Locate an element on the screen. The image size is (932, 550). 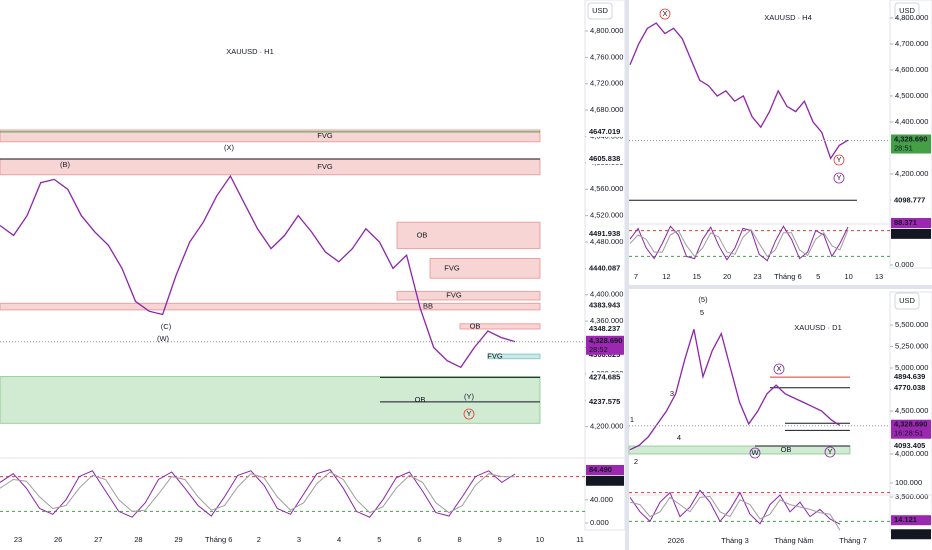
x-tick-label: Tháng 3 is located at coordinates (735, 540).